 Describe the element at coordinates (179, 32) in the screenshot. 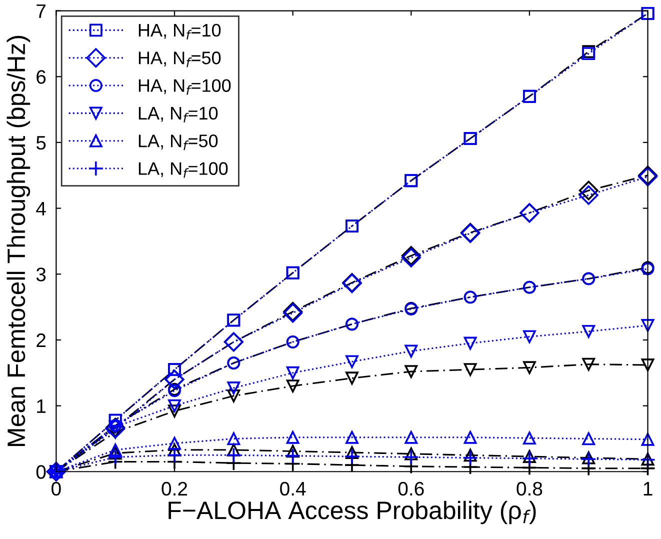

I see `legend-label: HA, N$_{f}$=10` at that location.